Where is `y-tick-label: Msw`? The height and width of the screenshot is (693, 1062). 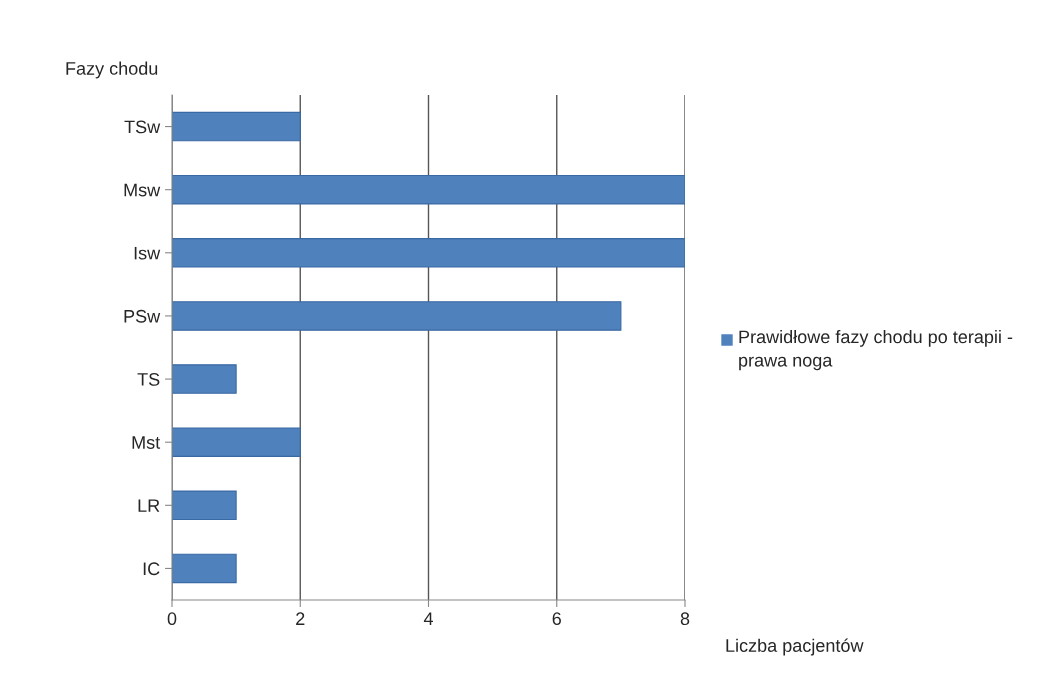 y-tick-label: Msw is located at coordinates (142, 190).